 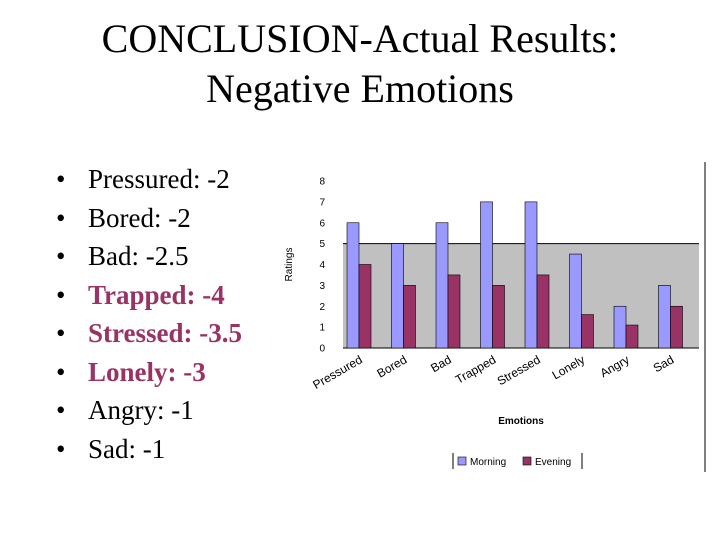 What do you see at coordinates (322, 349) in the screenshot?
I see `y-tick-label: 0` at bounding box center [322, 349].